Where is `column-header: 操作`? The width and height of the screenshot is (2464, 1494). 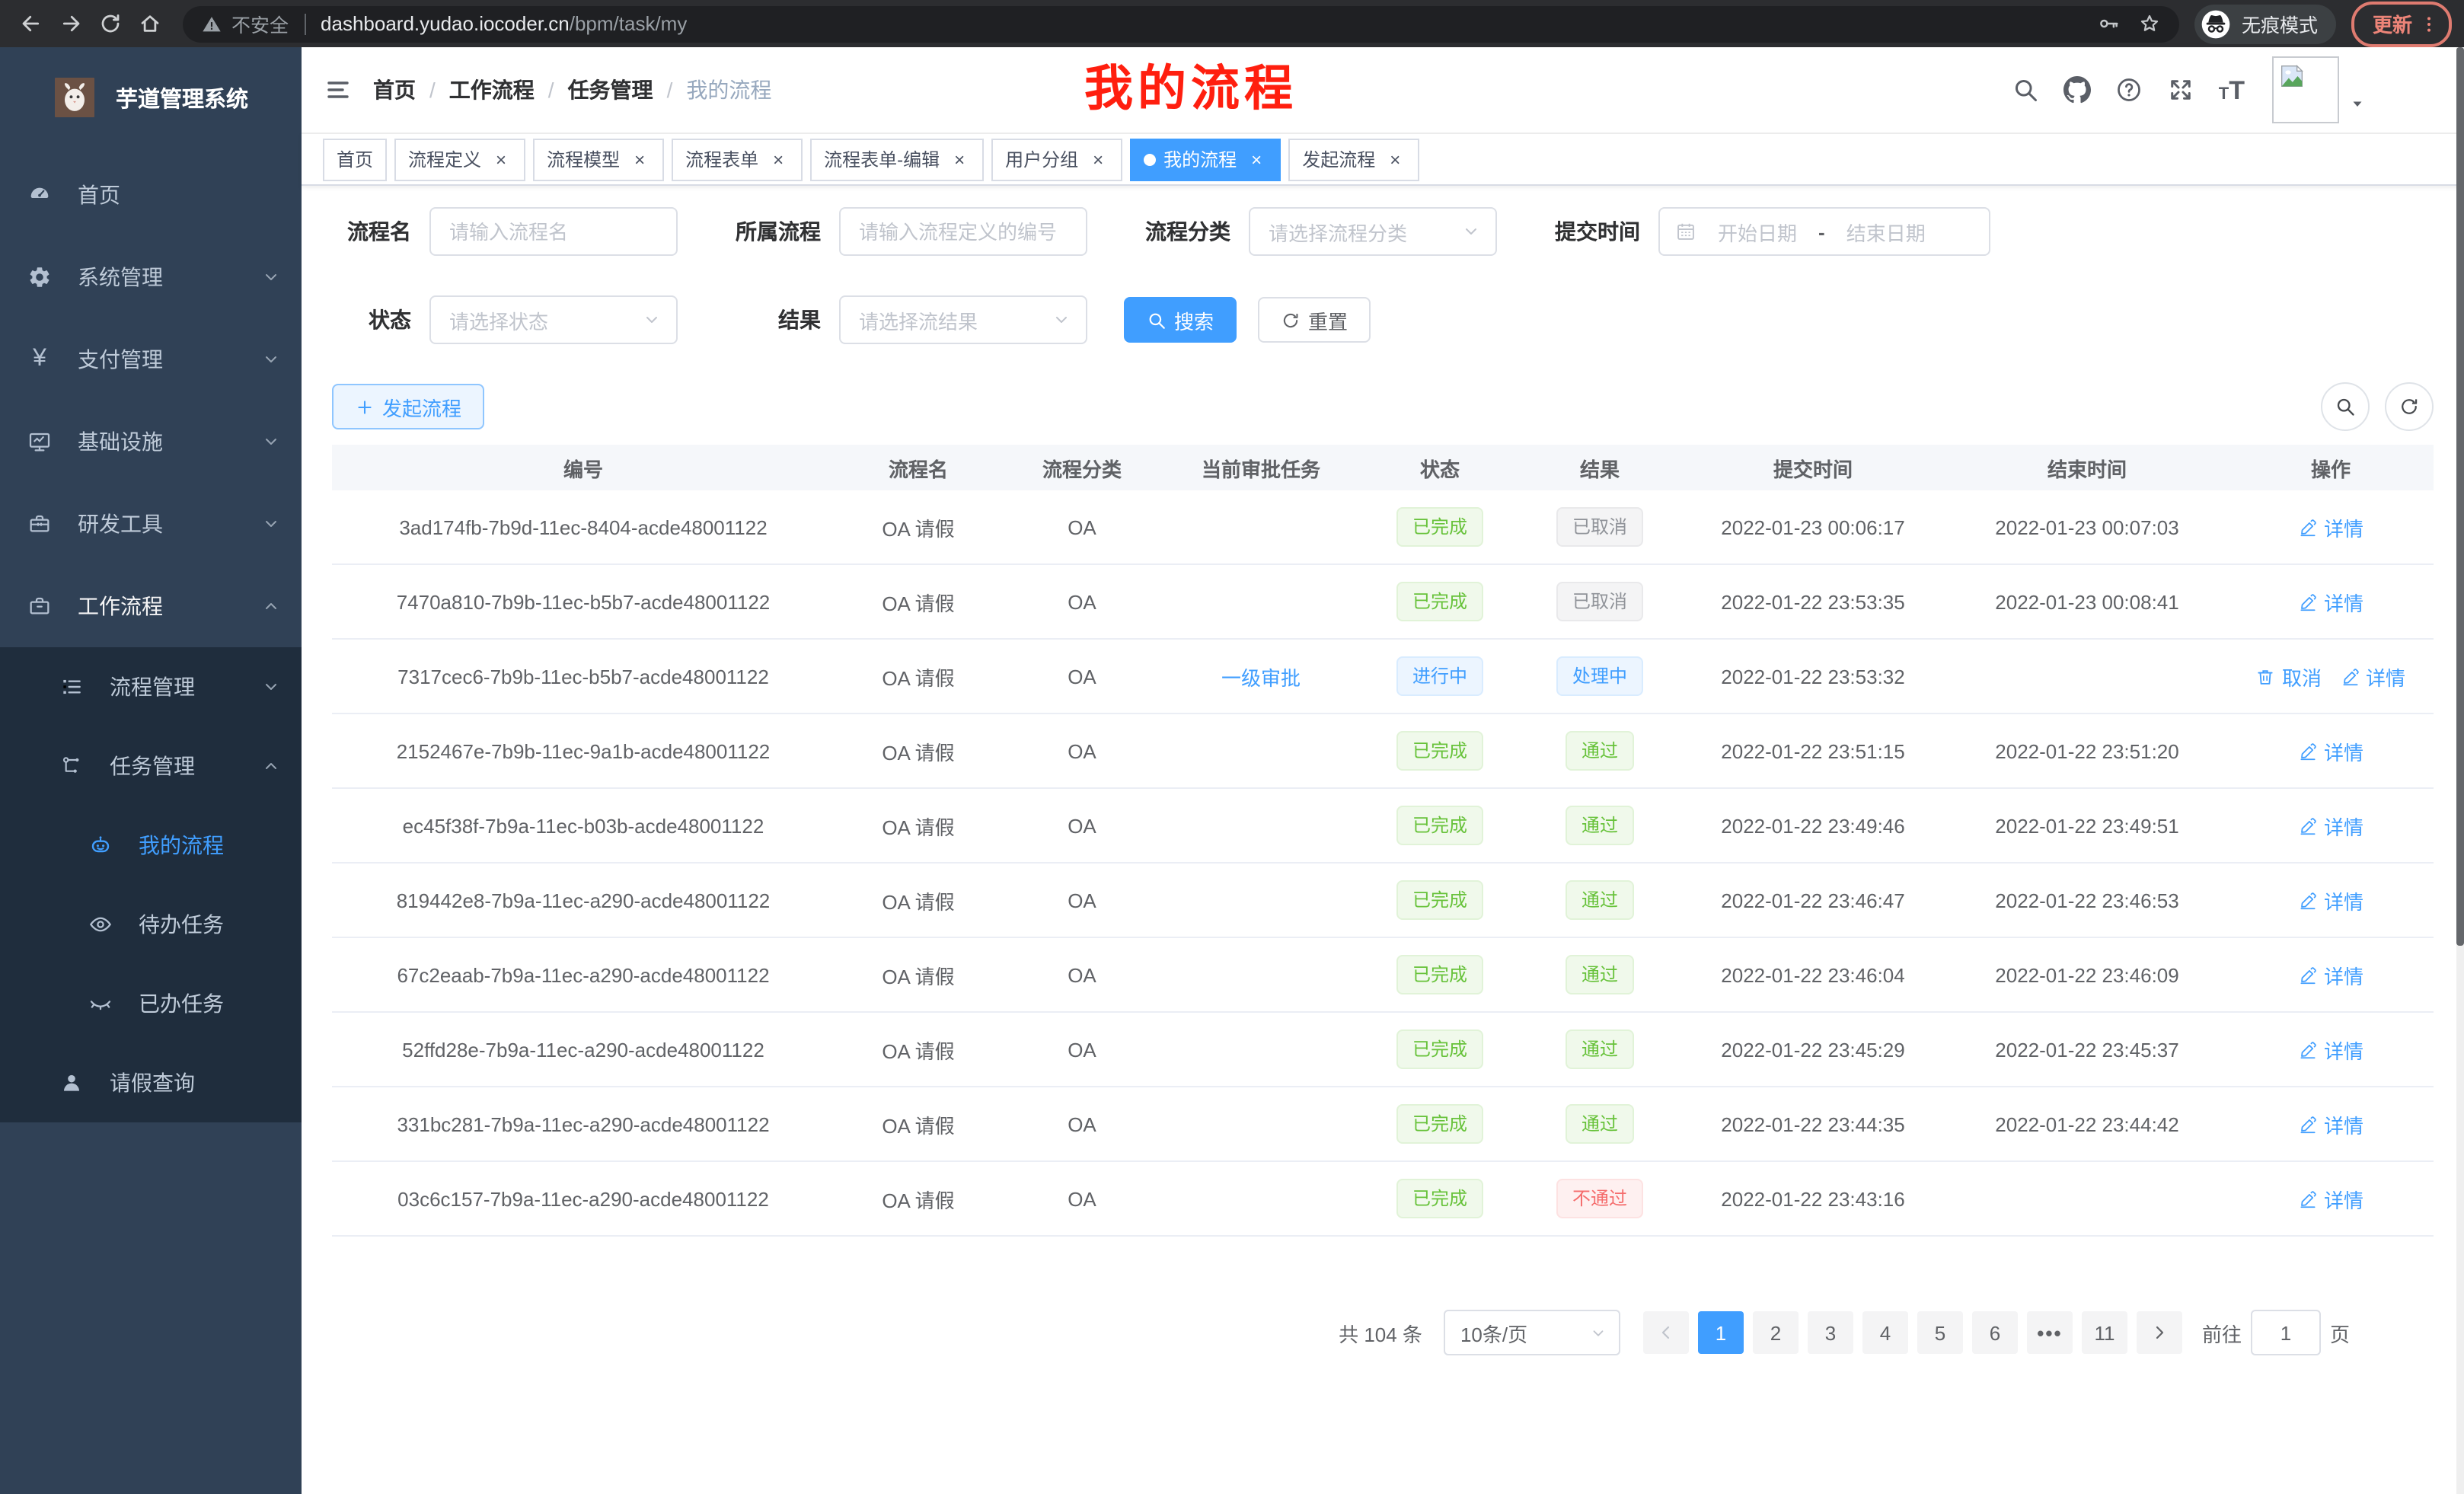 column-header: 操作 is located at coordinates (2330, 469).